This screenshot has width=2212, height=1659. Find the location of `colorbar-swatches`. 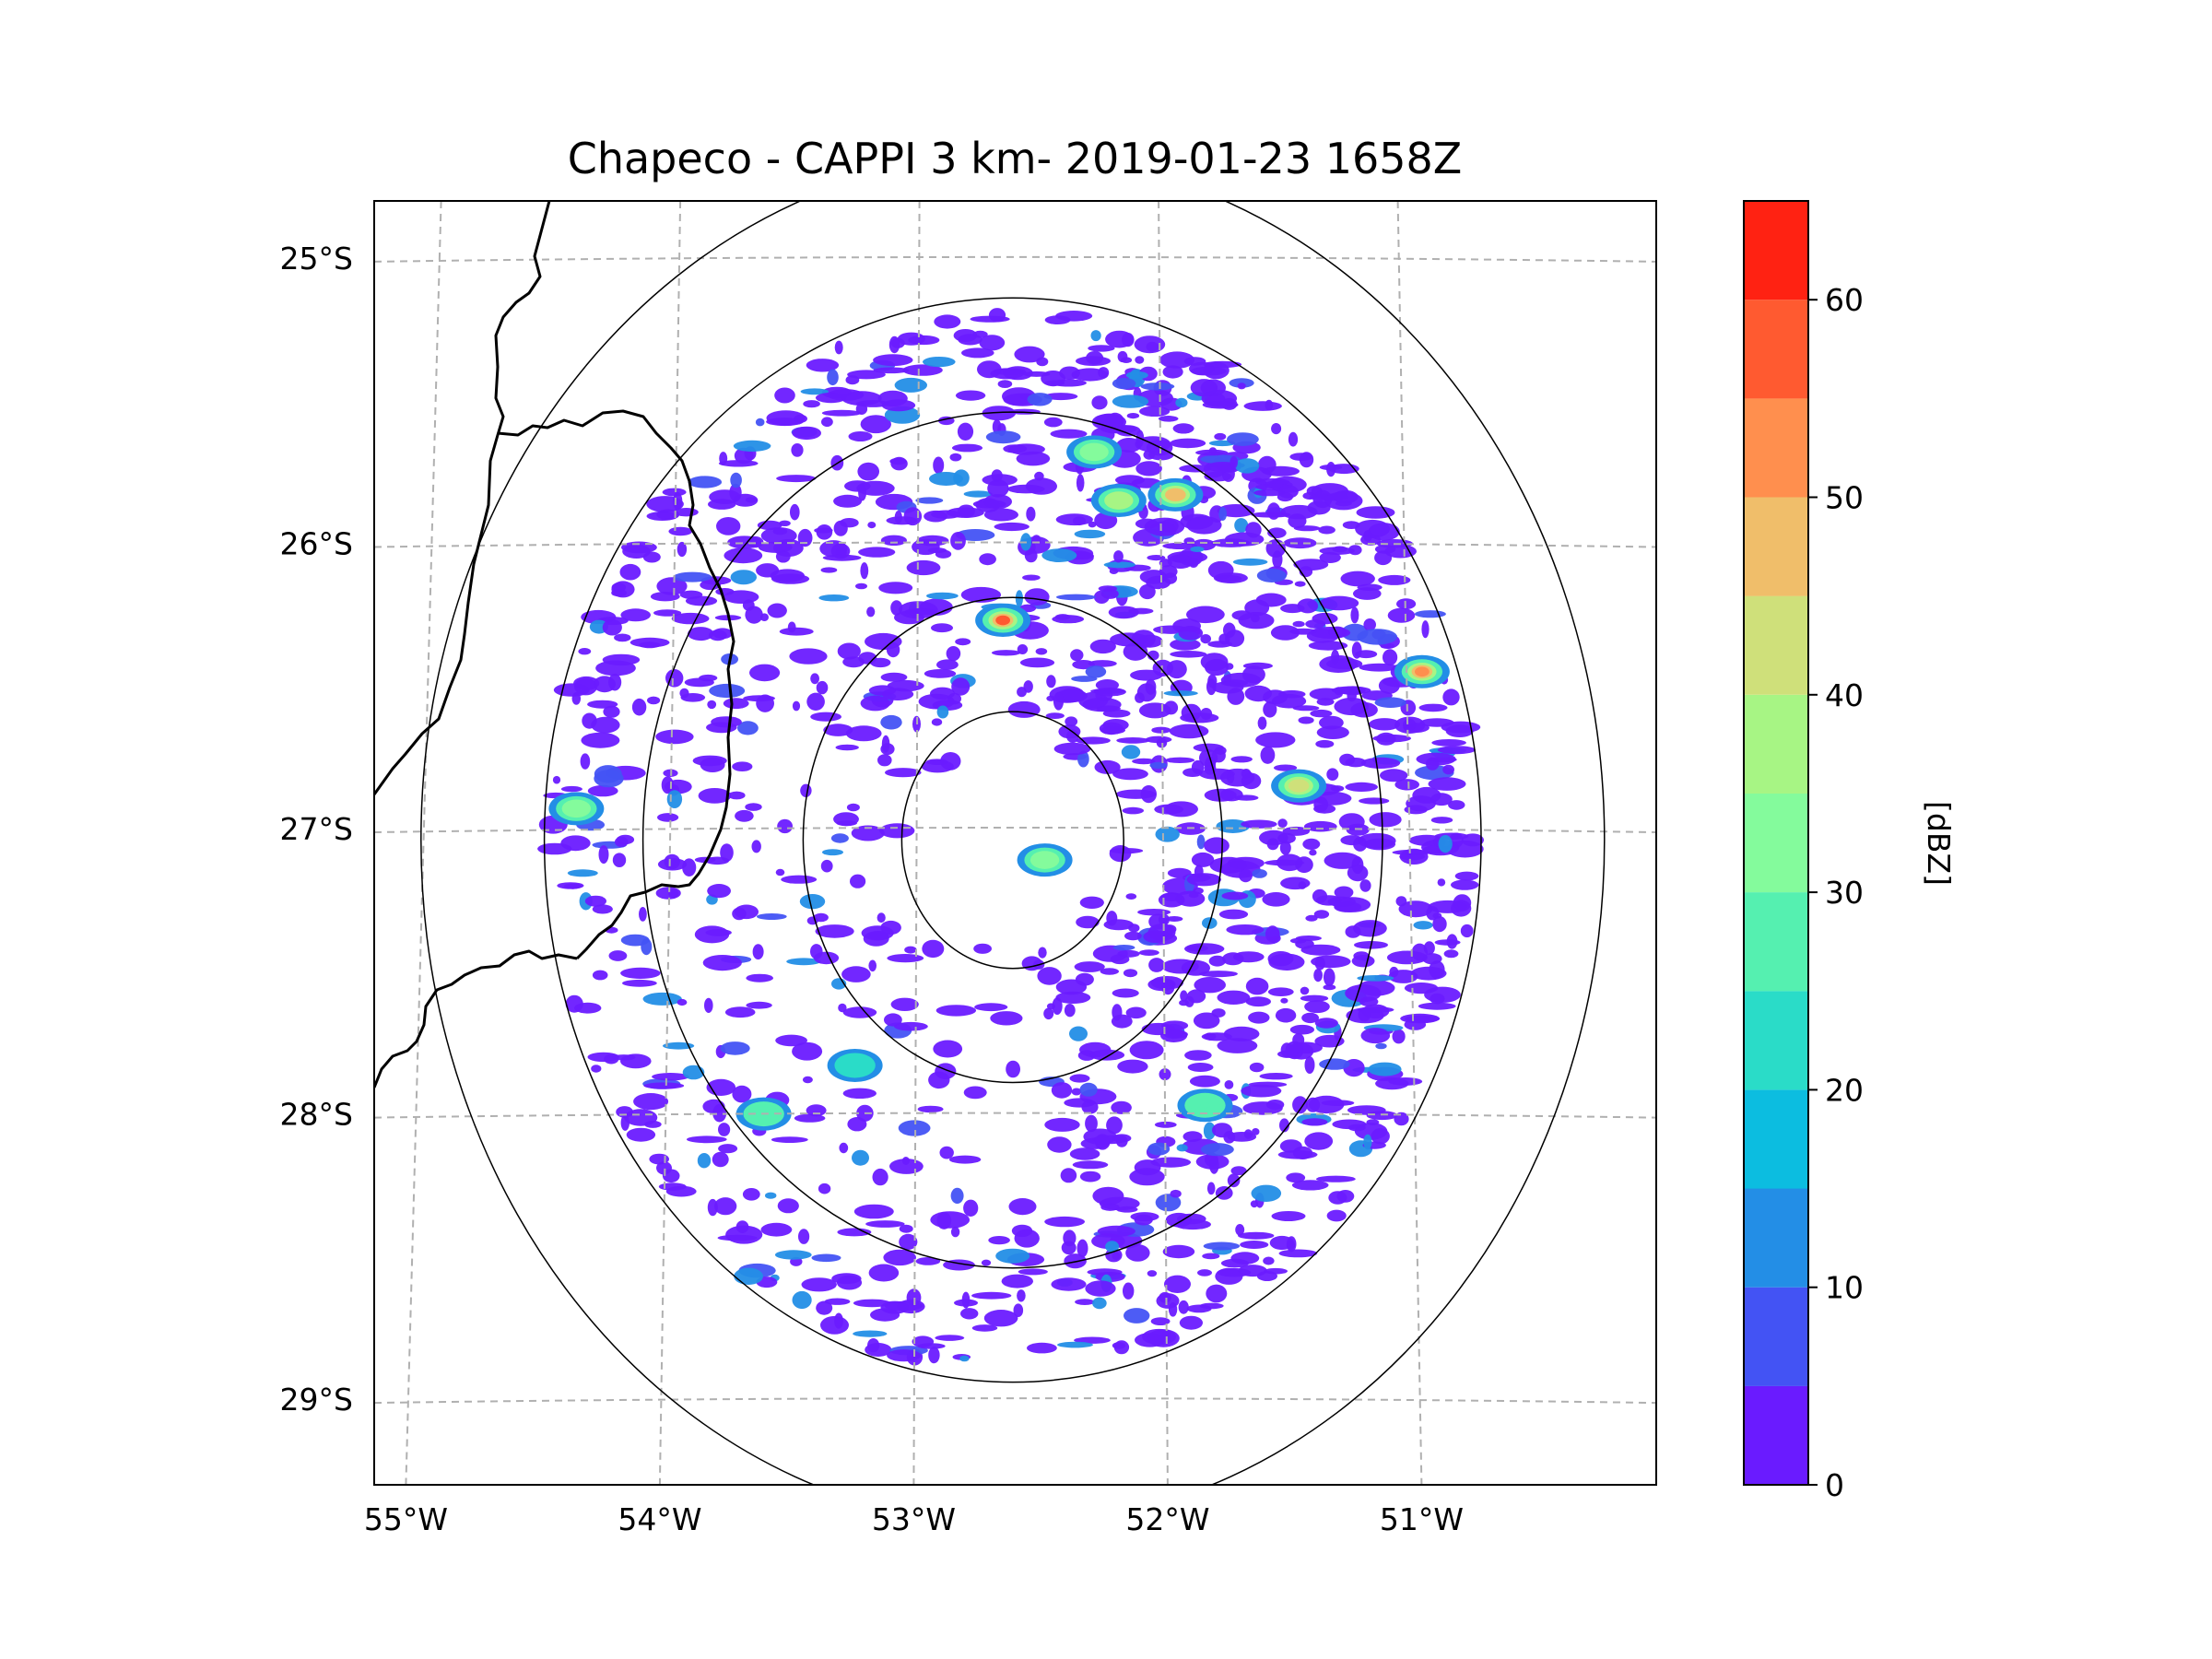

colorbar-swatches is located at coordinates (1776, 843).